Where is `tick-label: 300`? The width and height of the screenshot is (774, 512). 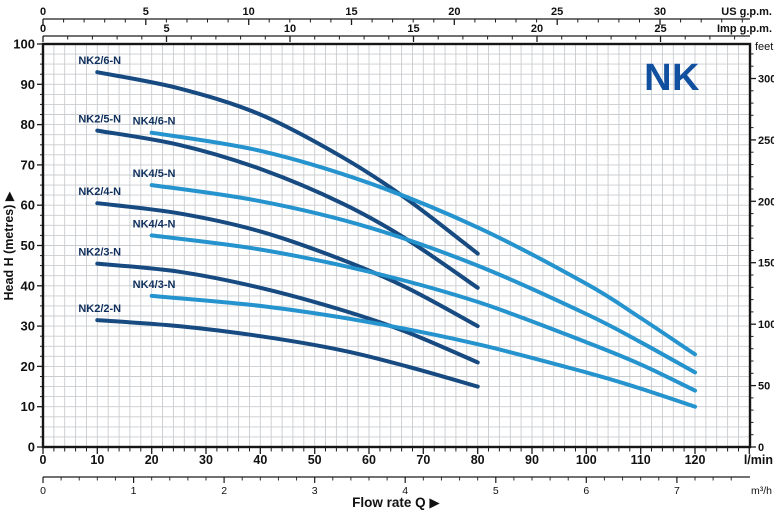
tick-label: 300 is located at coordinates (766, 79).